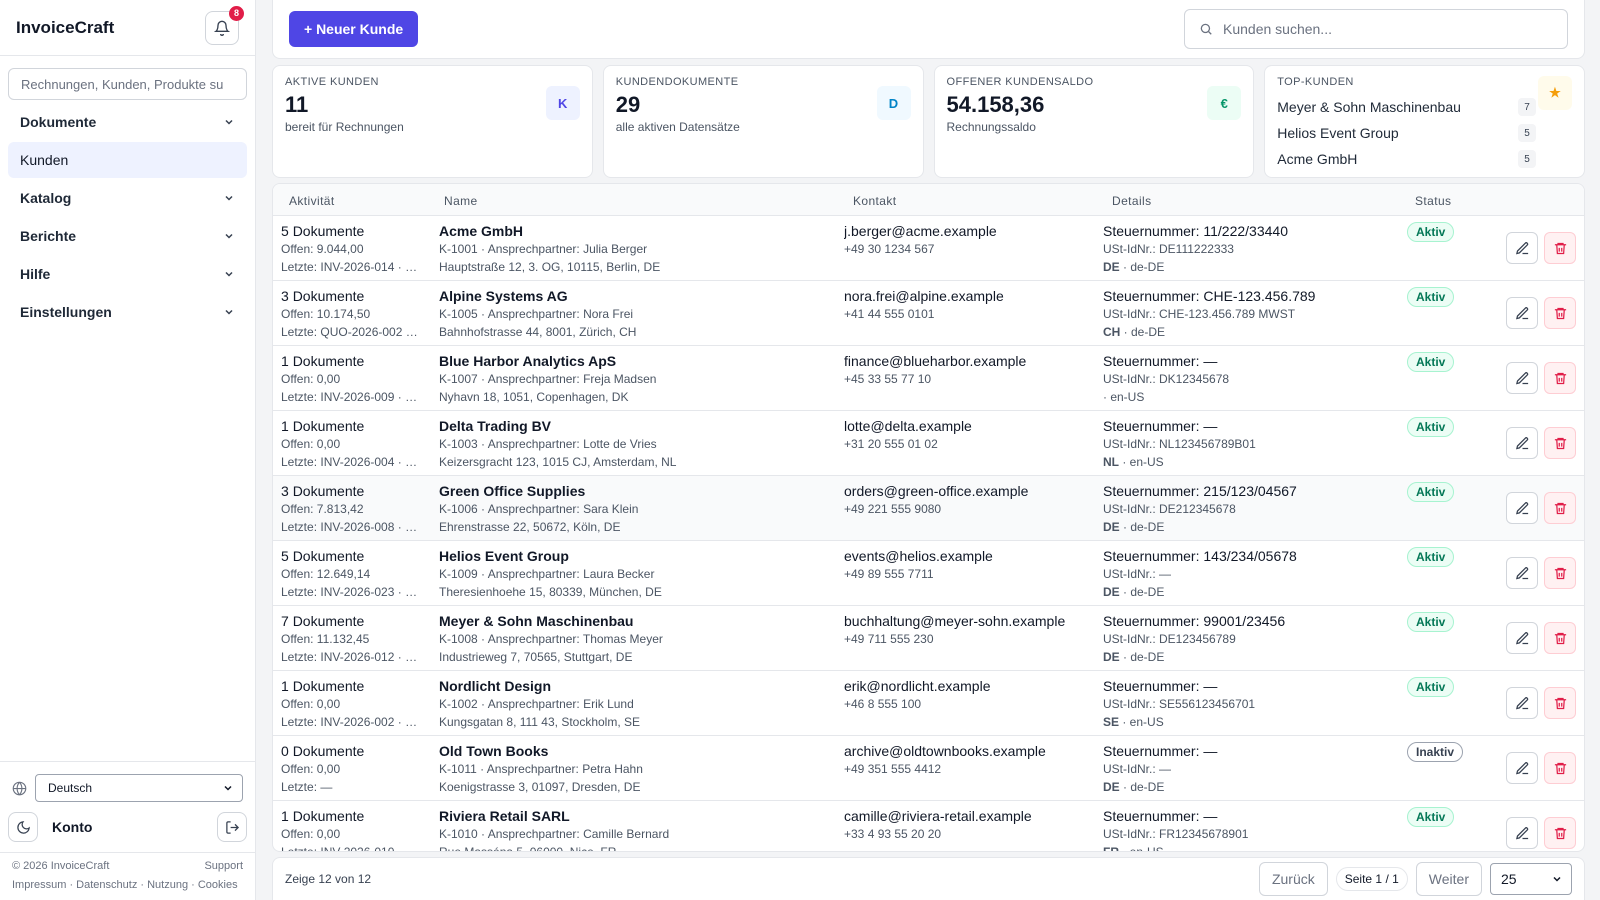 The image size is (1600, 900). I want to click on activity-cell: 0 Dokumente Offen: 0,00 Letzte: —, so click(351, 769).